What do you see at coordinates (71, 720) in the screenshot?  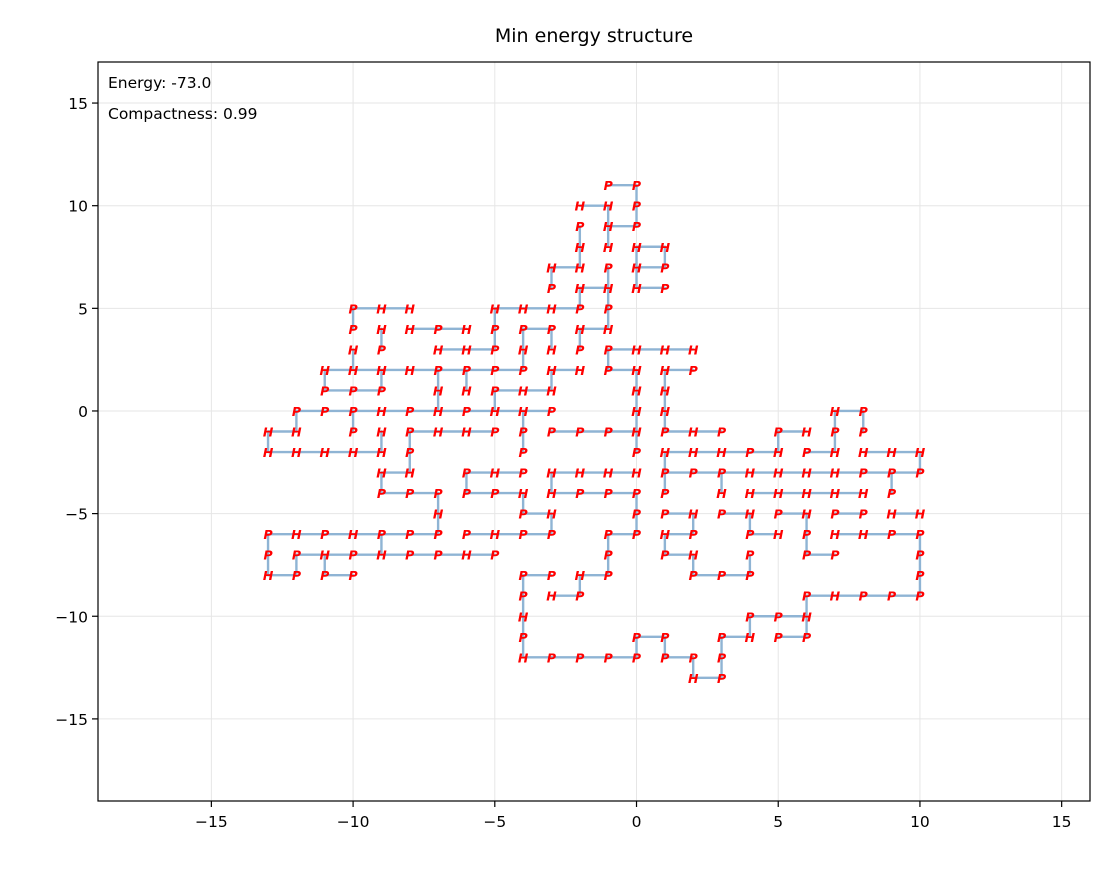 I see `y-tick-label: −15` at bounding box center [71, 720].